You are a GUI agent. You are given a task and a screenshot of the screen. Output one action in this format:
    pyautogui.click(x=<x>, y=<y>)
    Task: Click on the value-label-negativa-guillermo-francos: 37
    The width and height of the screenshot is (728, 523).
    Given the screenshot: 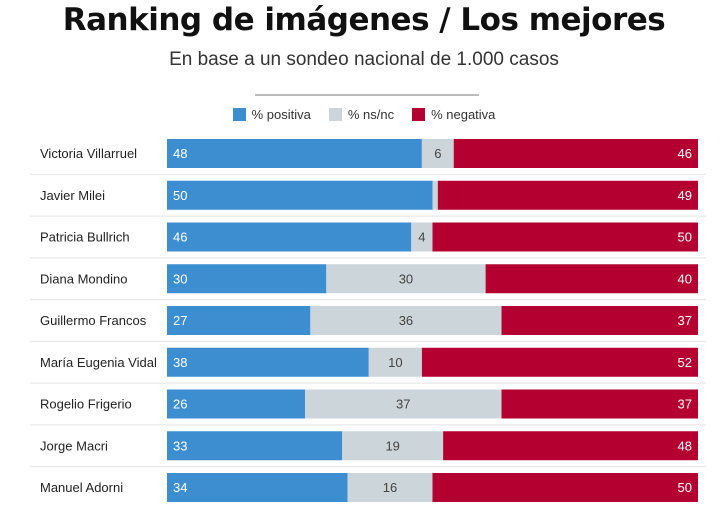 What is the action you would take?
    pyautogui.click(x=685, y=320)
    